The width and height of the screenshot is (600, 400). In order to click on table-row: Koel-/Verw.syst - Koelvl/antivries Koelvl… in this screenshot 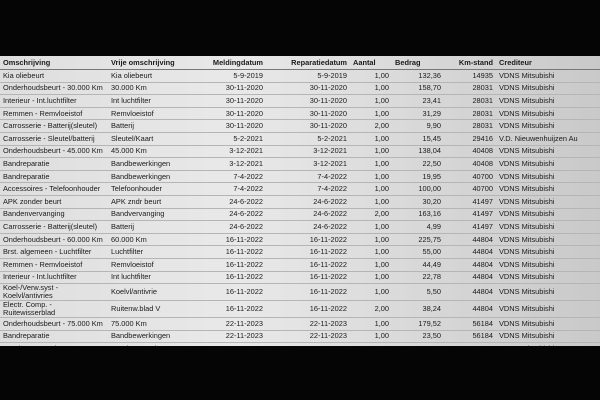, I will do `click(300, 292)`.